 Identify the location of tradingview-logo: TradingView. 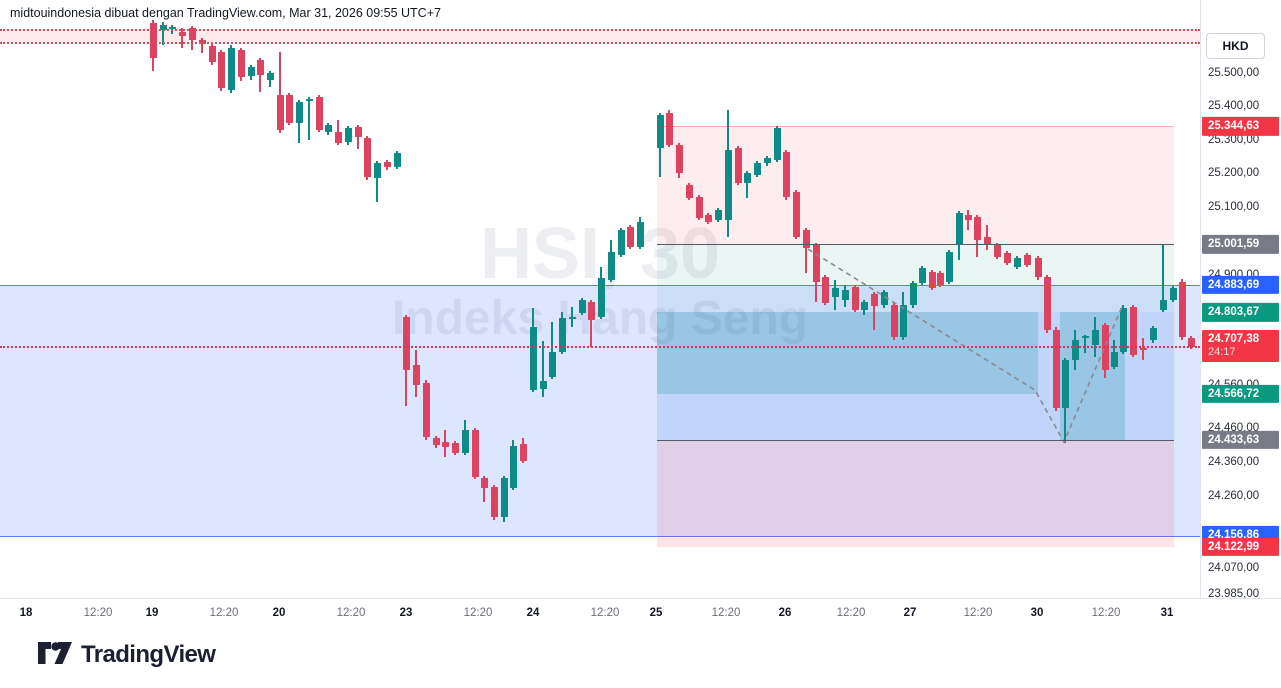
(127, 655).